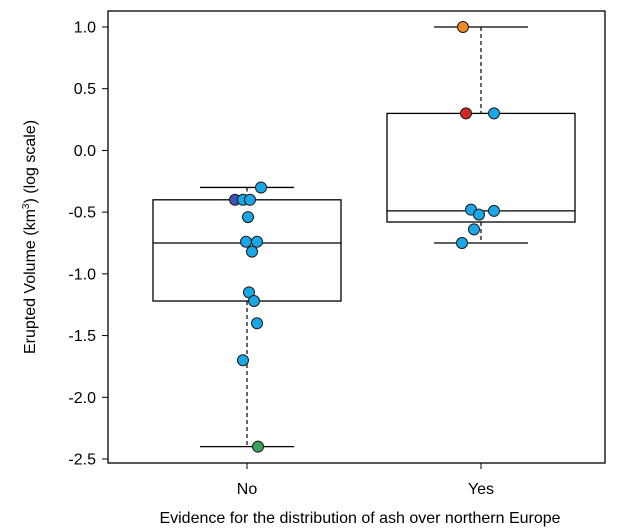 This screenshot has width=621, height=530. I want to click on y-tick-label: -1.5, so click(82, 336).